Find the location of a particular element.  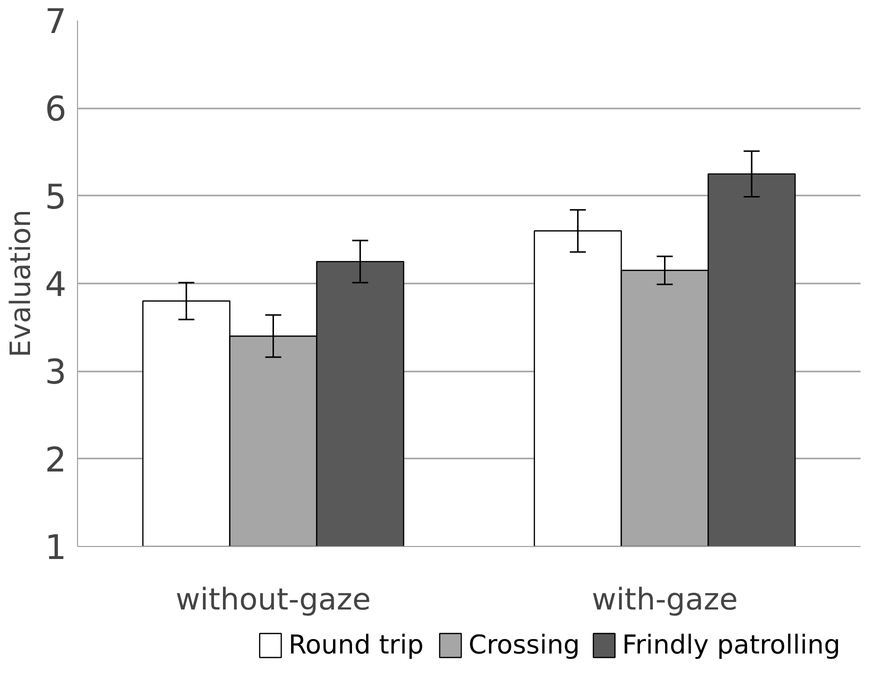

x-tick-label: without-gaze is located at coordinates (273, 600).